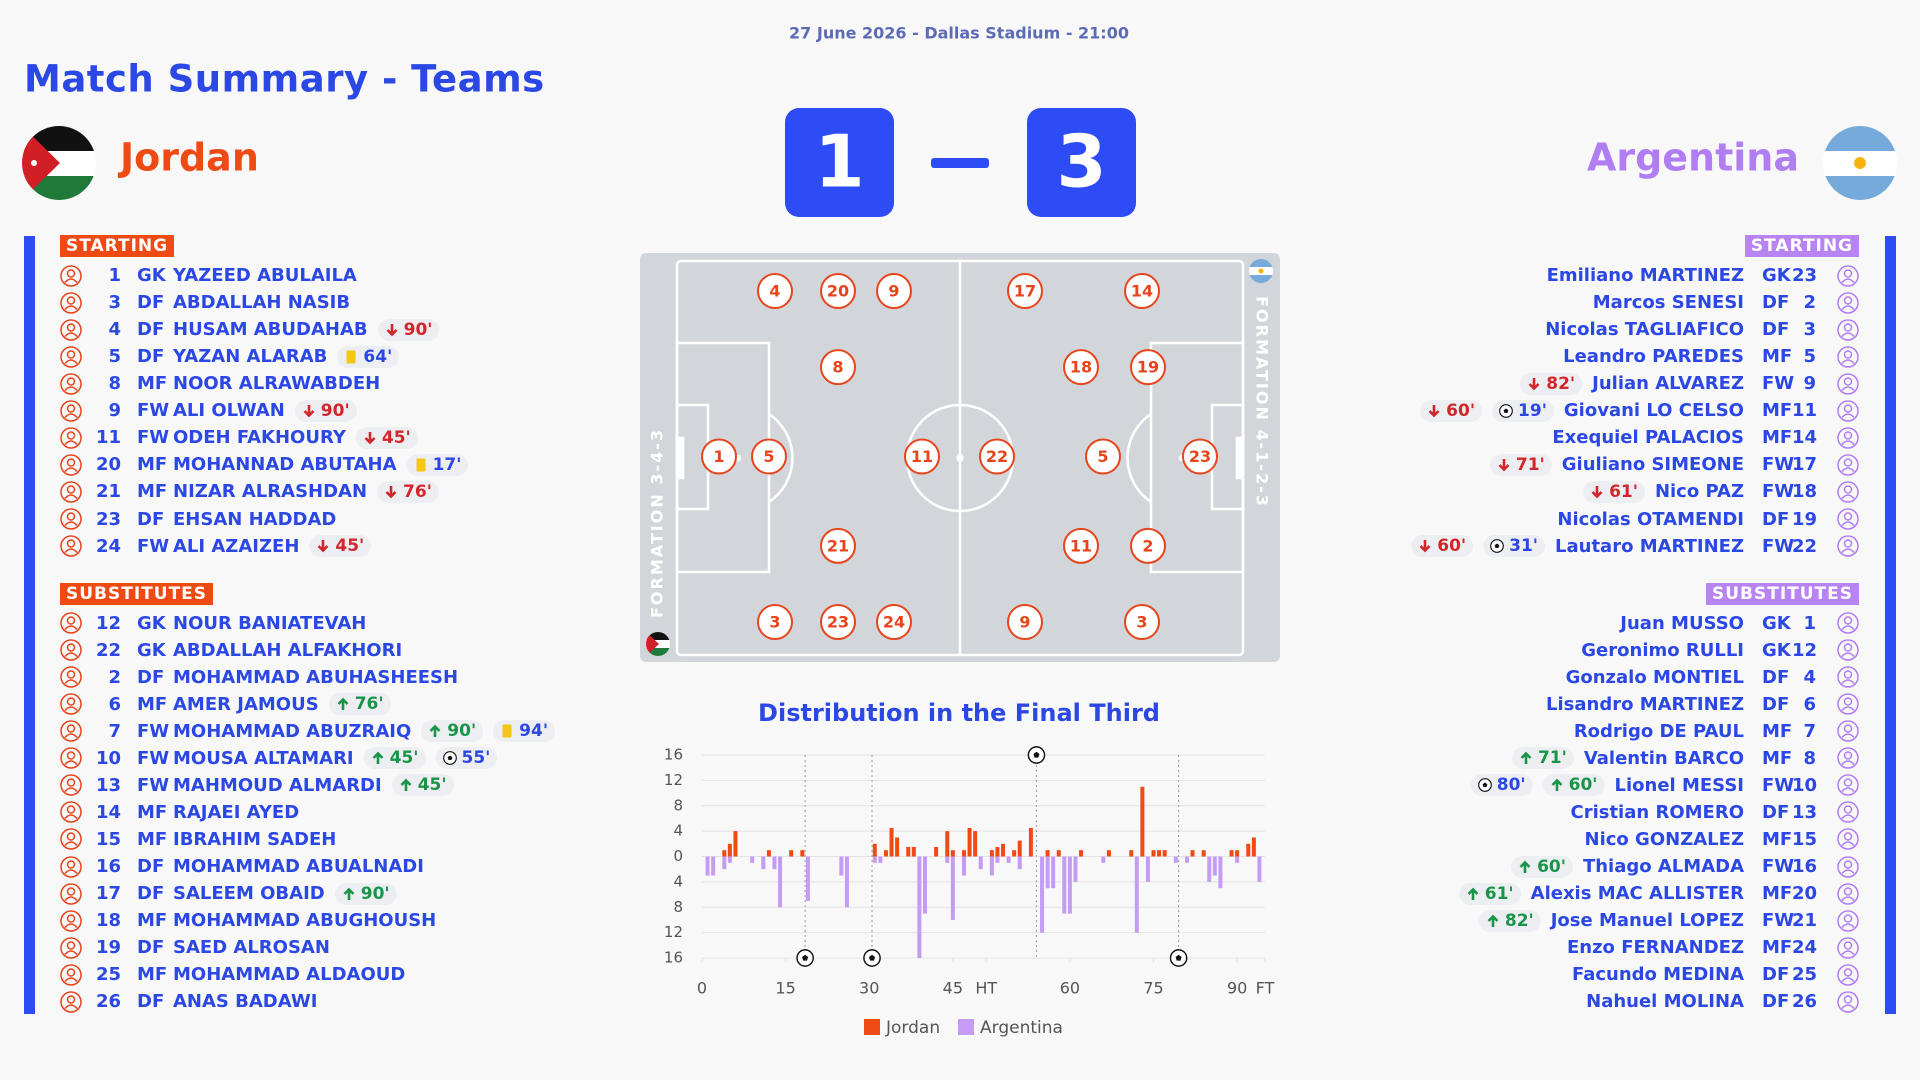 This screenshot has height=1080, width=1920. Describe the element at coordinates (264, 465) in the screenshot. I see `player-row: 20 MF MOHANNAD ABUTAHA 17'` at that location.